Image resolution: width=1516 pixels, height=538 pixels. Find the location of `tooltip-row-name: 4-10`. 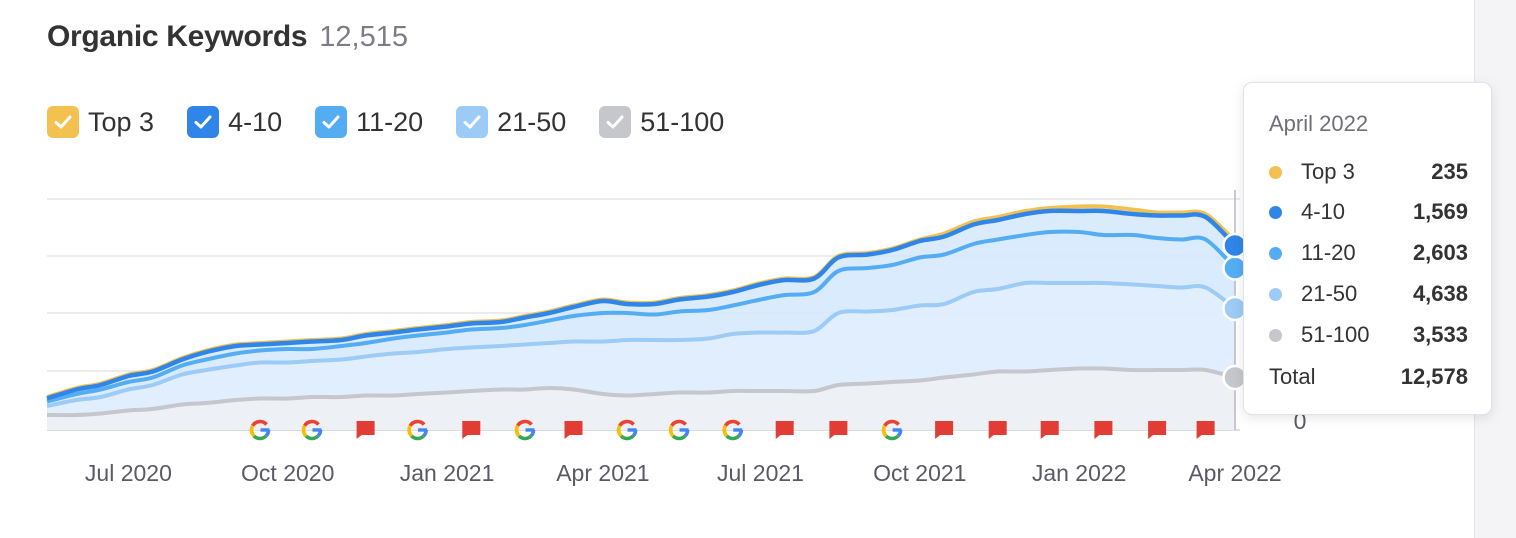

tooltip-row-name: 4-10 is located at coordinates (1323, 211).